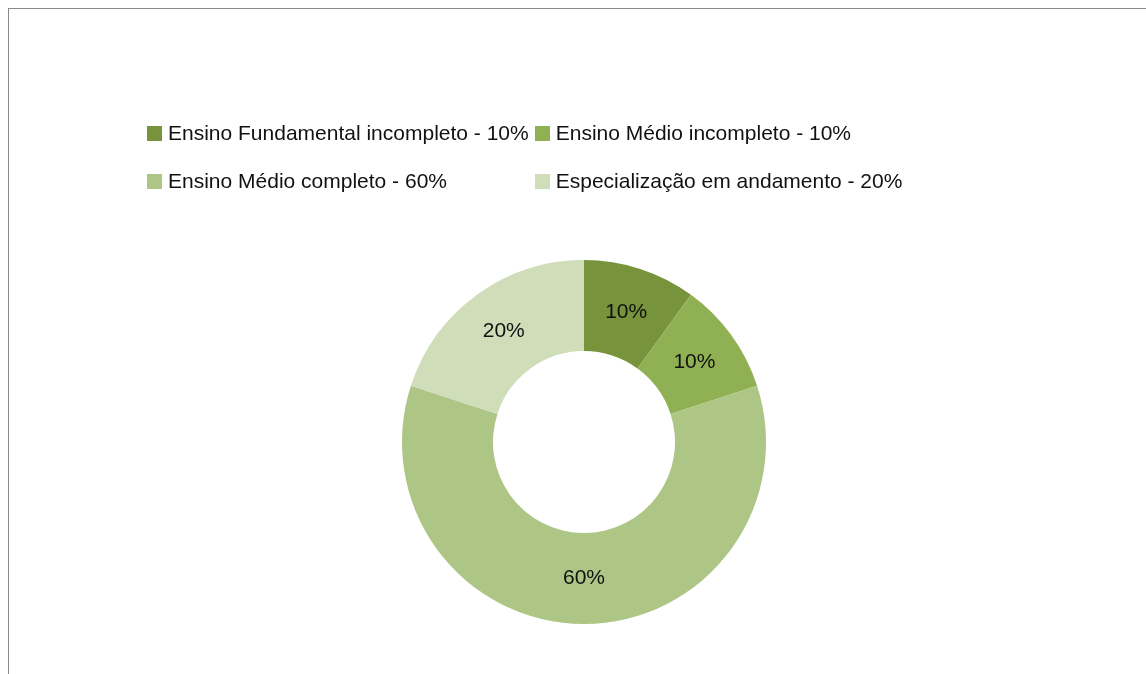 The image size is (1146, 674). What do you see at coordinates (307, 181) in the screenshot?
I see `legend-label: Ensino Médio completo - 60%` at bounding box center [307, 181].